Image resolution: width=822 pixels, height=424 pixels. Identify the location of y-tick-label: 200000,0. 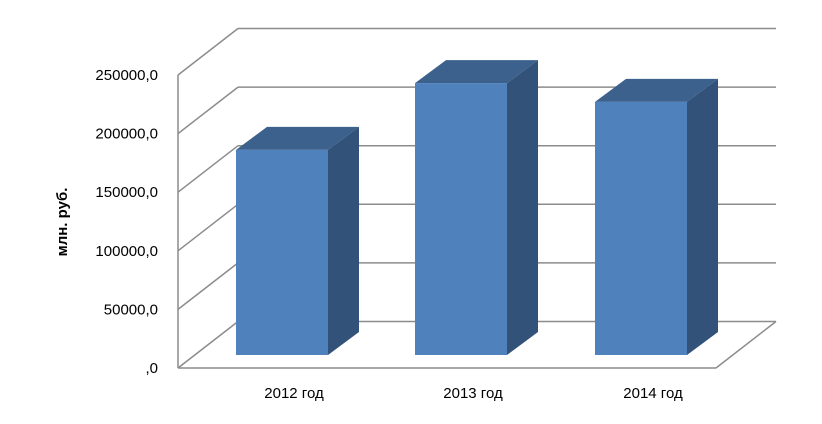
(126, 134).